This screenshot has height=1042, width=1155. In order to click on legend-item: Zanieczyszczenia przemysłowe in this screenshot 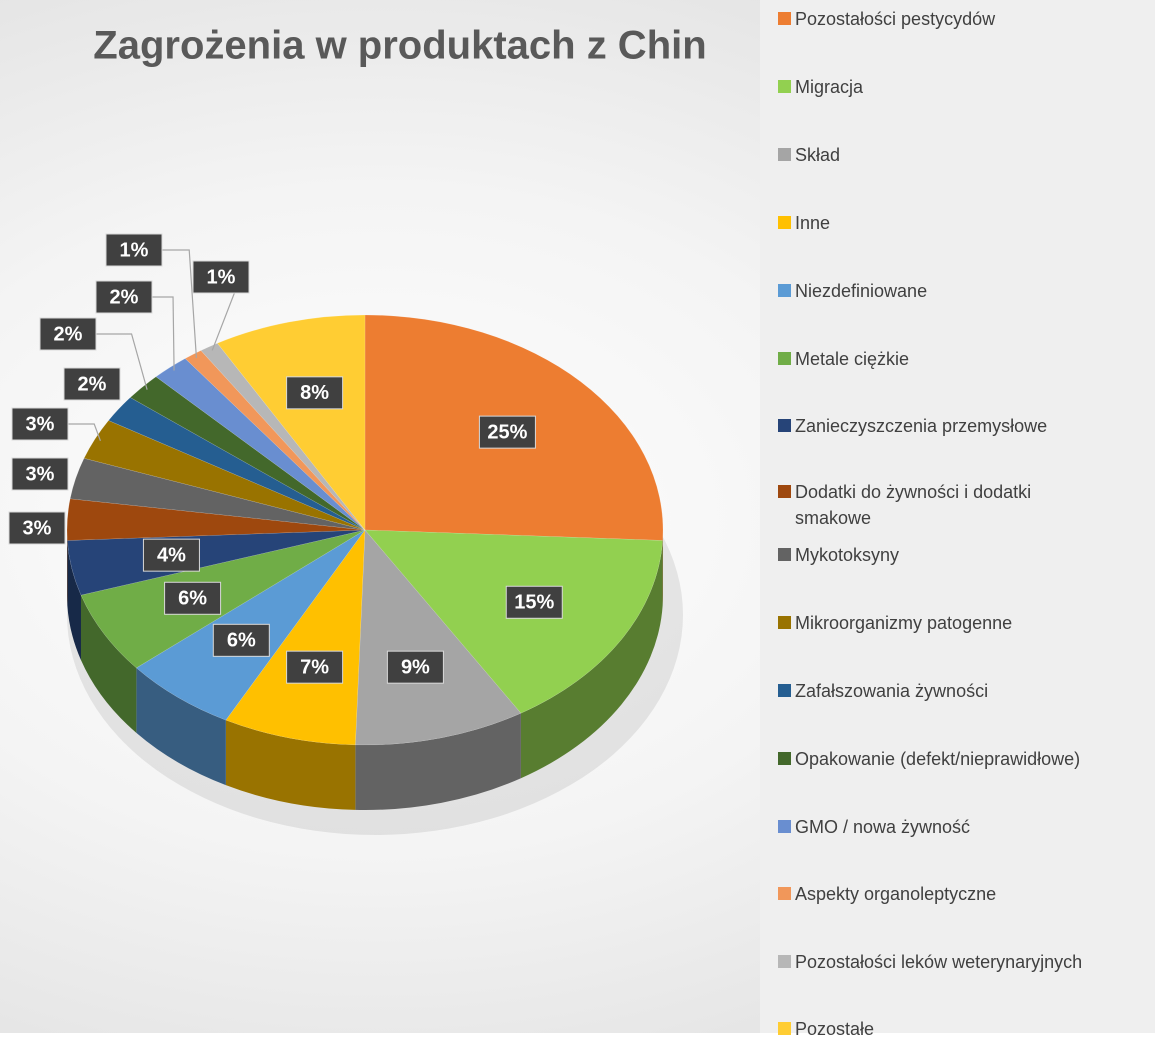, I will do `click(963, 426)`.